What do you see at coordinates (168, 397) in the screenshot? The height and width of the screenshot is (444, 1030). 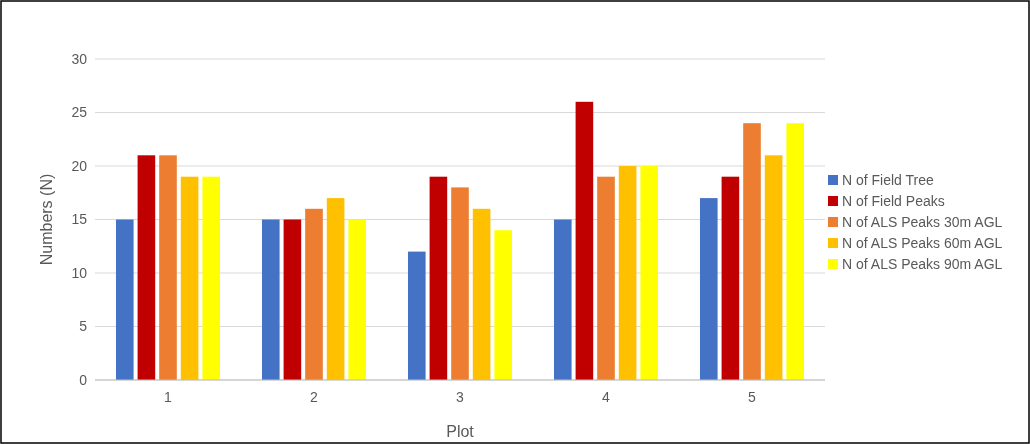 I see `x-tick-label: 1` at bounding box center [168, 397].